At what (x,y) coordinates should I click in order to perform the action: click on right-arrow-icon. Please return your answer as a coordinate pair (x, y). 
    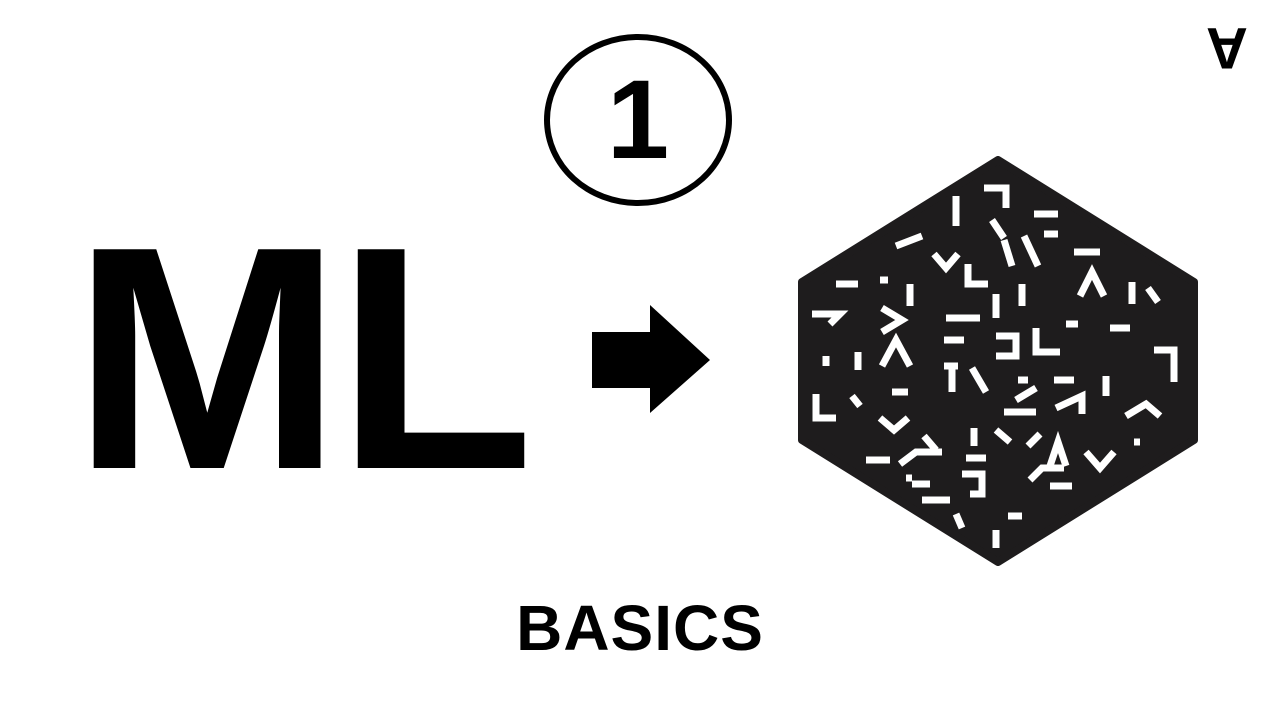
    Looking at the image, I should click on (651, 359).